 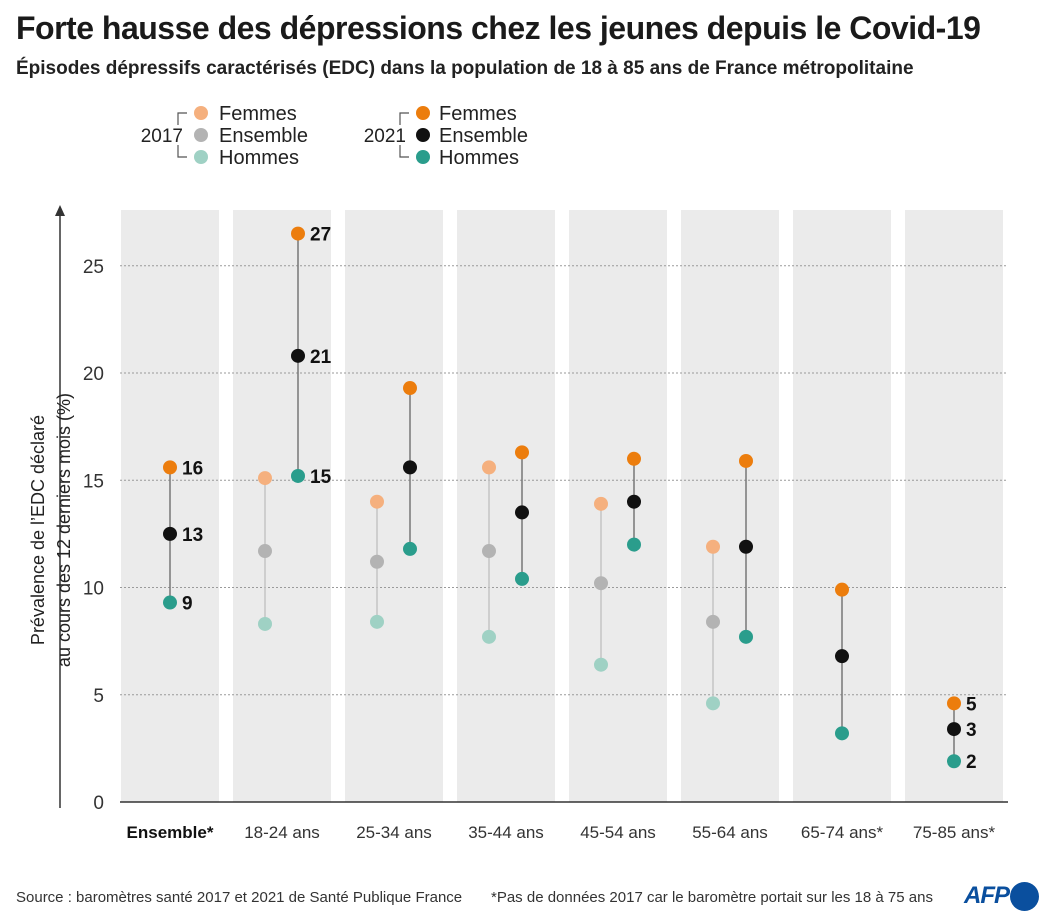 I want to click on data-label: 16, so click(x=192, y=468).